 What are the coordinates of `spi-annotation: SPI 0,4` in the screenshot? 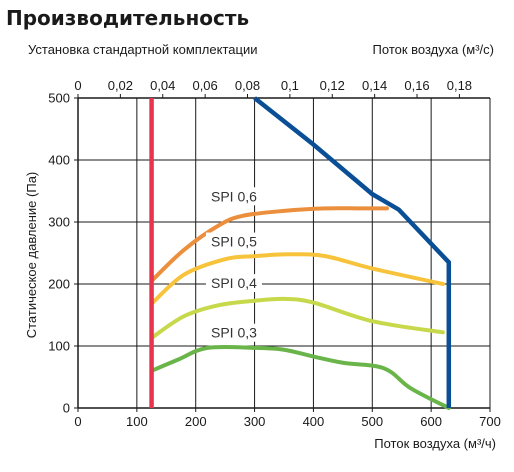 It's located at (234, 283).